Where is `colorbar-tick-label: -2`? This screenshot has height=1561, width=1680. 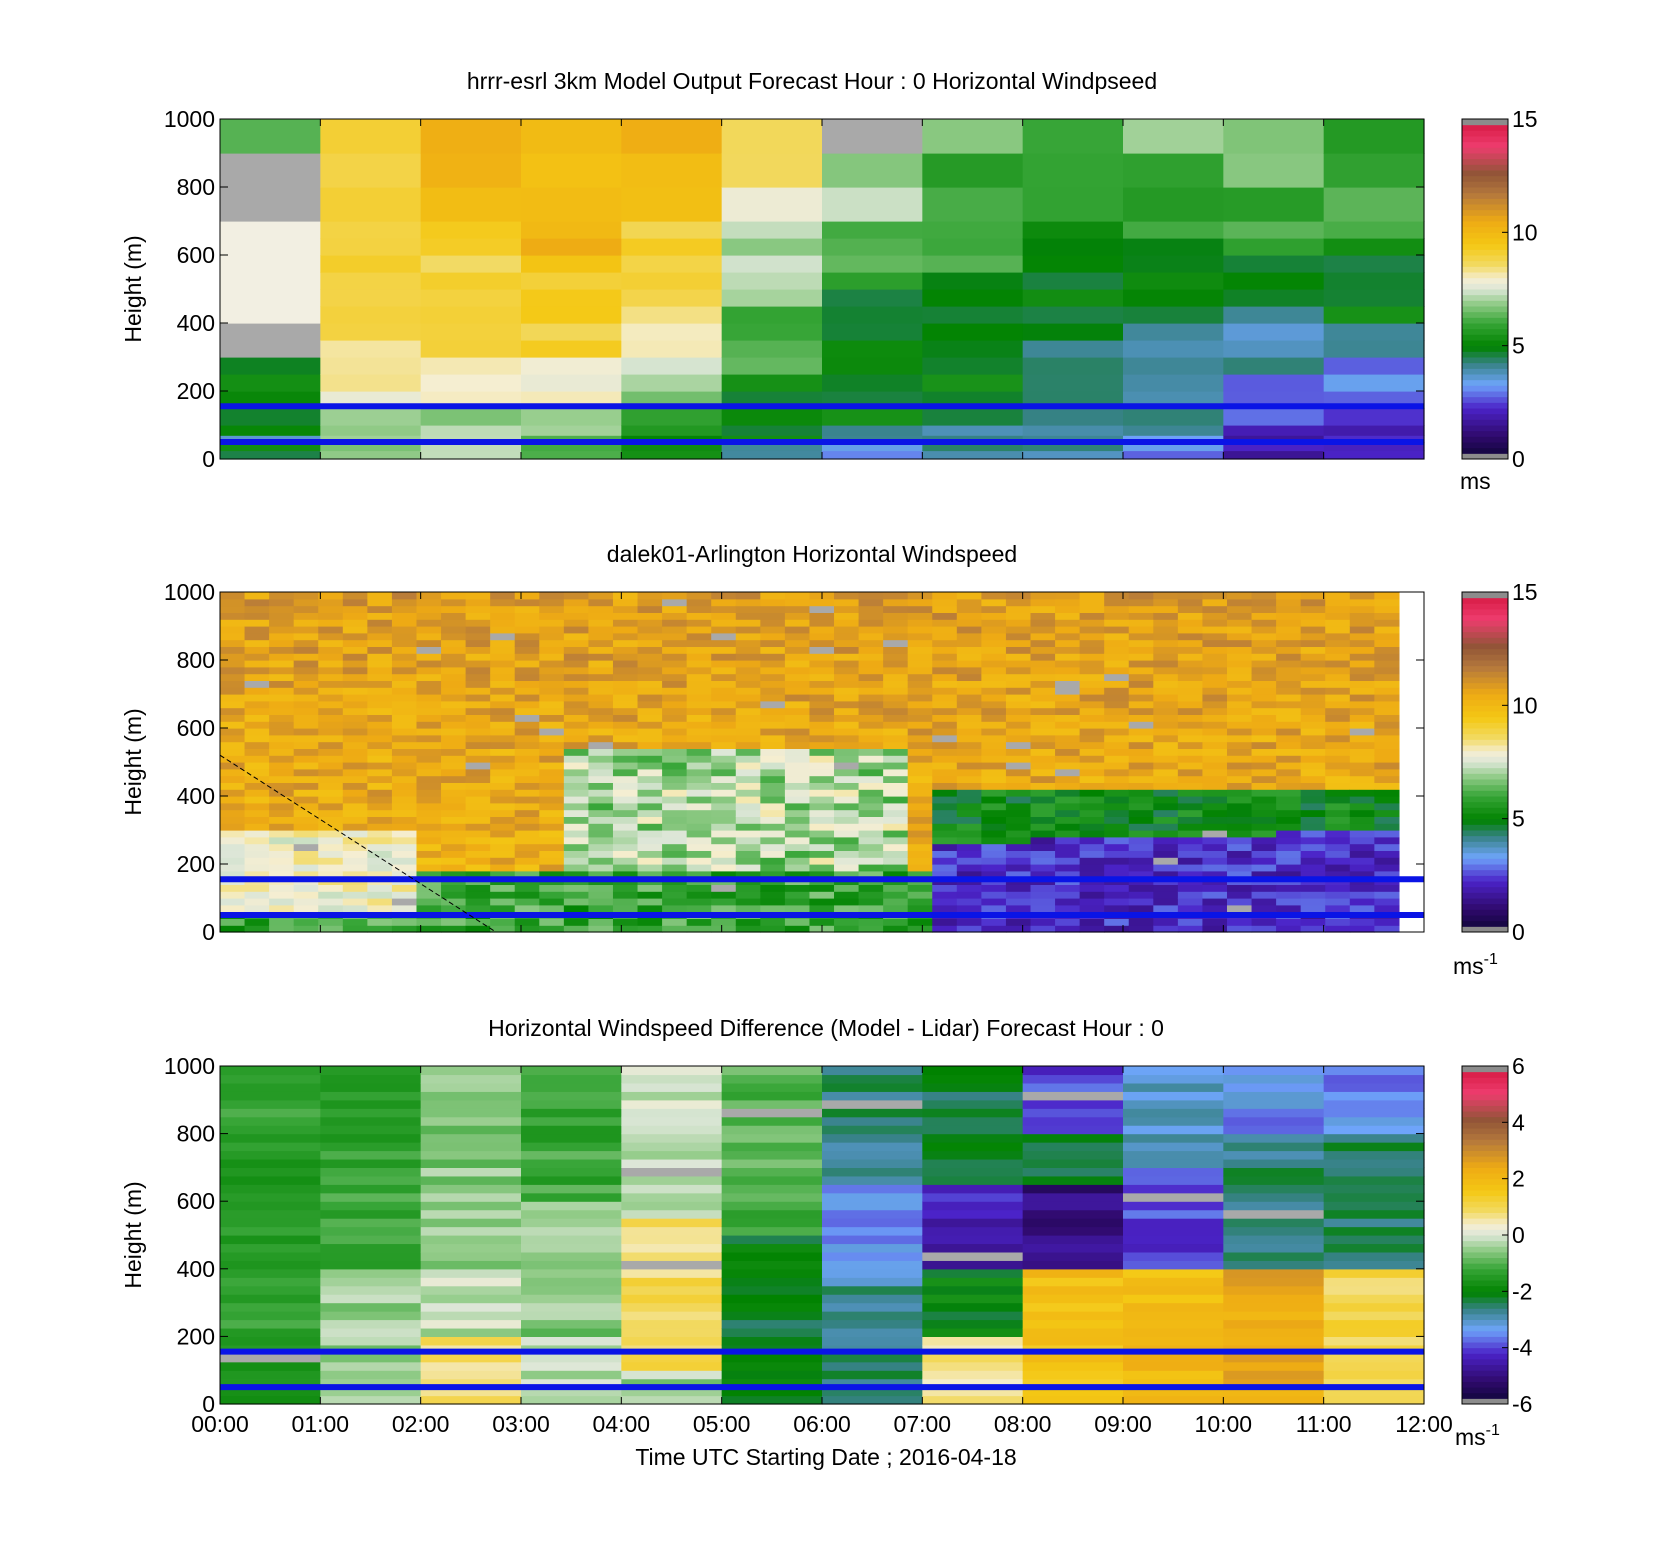
colorbar-tick-label: -2 is located at coordinates (1522, 1291).